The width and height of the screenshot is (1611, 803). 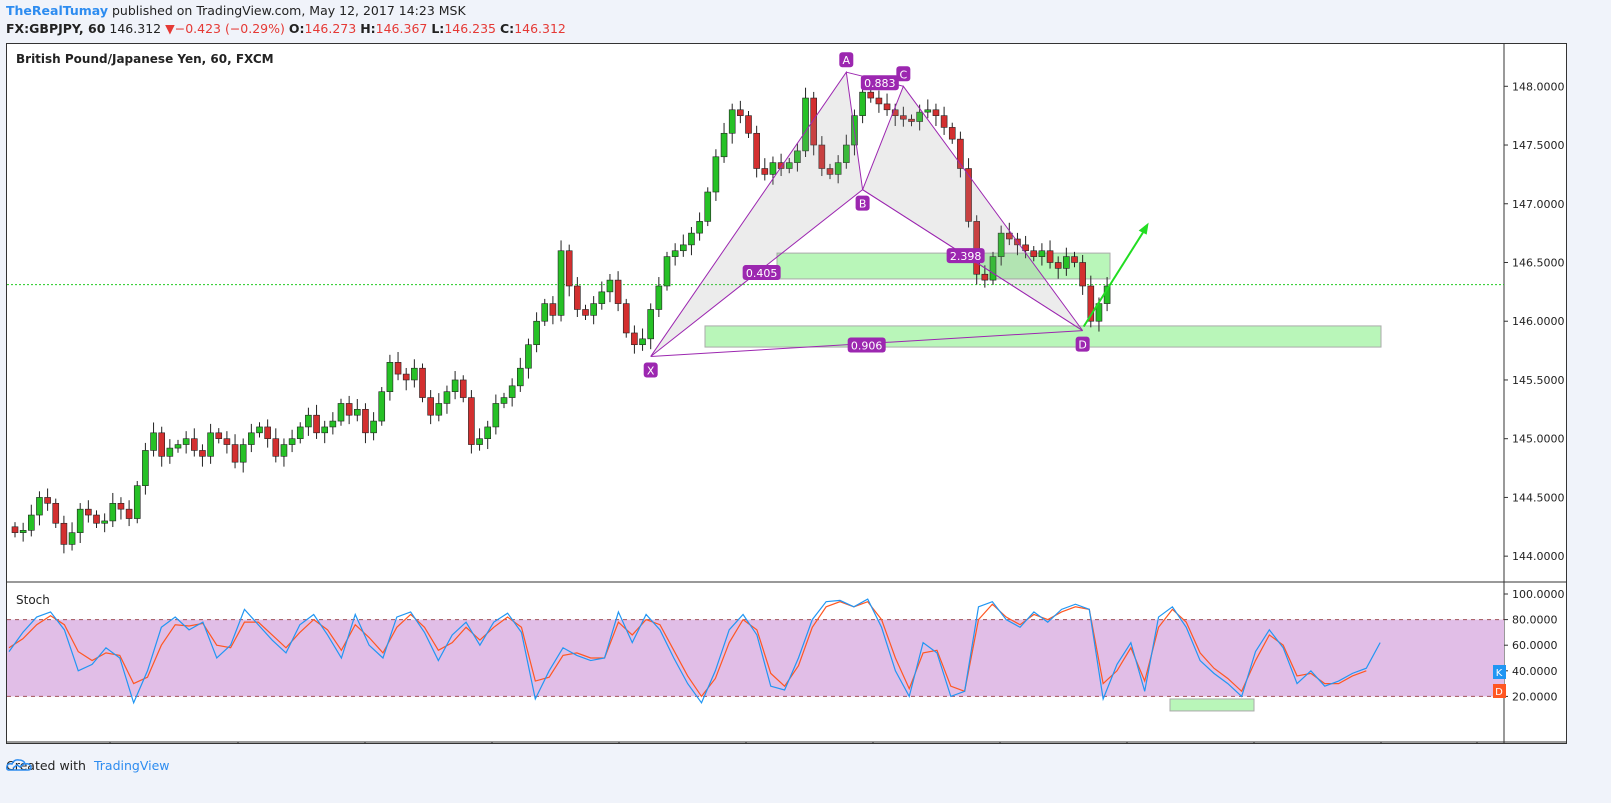 I want to click on arrow-head-icon, so click(x=1143, y=228).